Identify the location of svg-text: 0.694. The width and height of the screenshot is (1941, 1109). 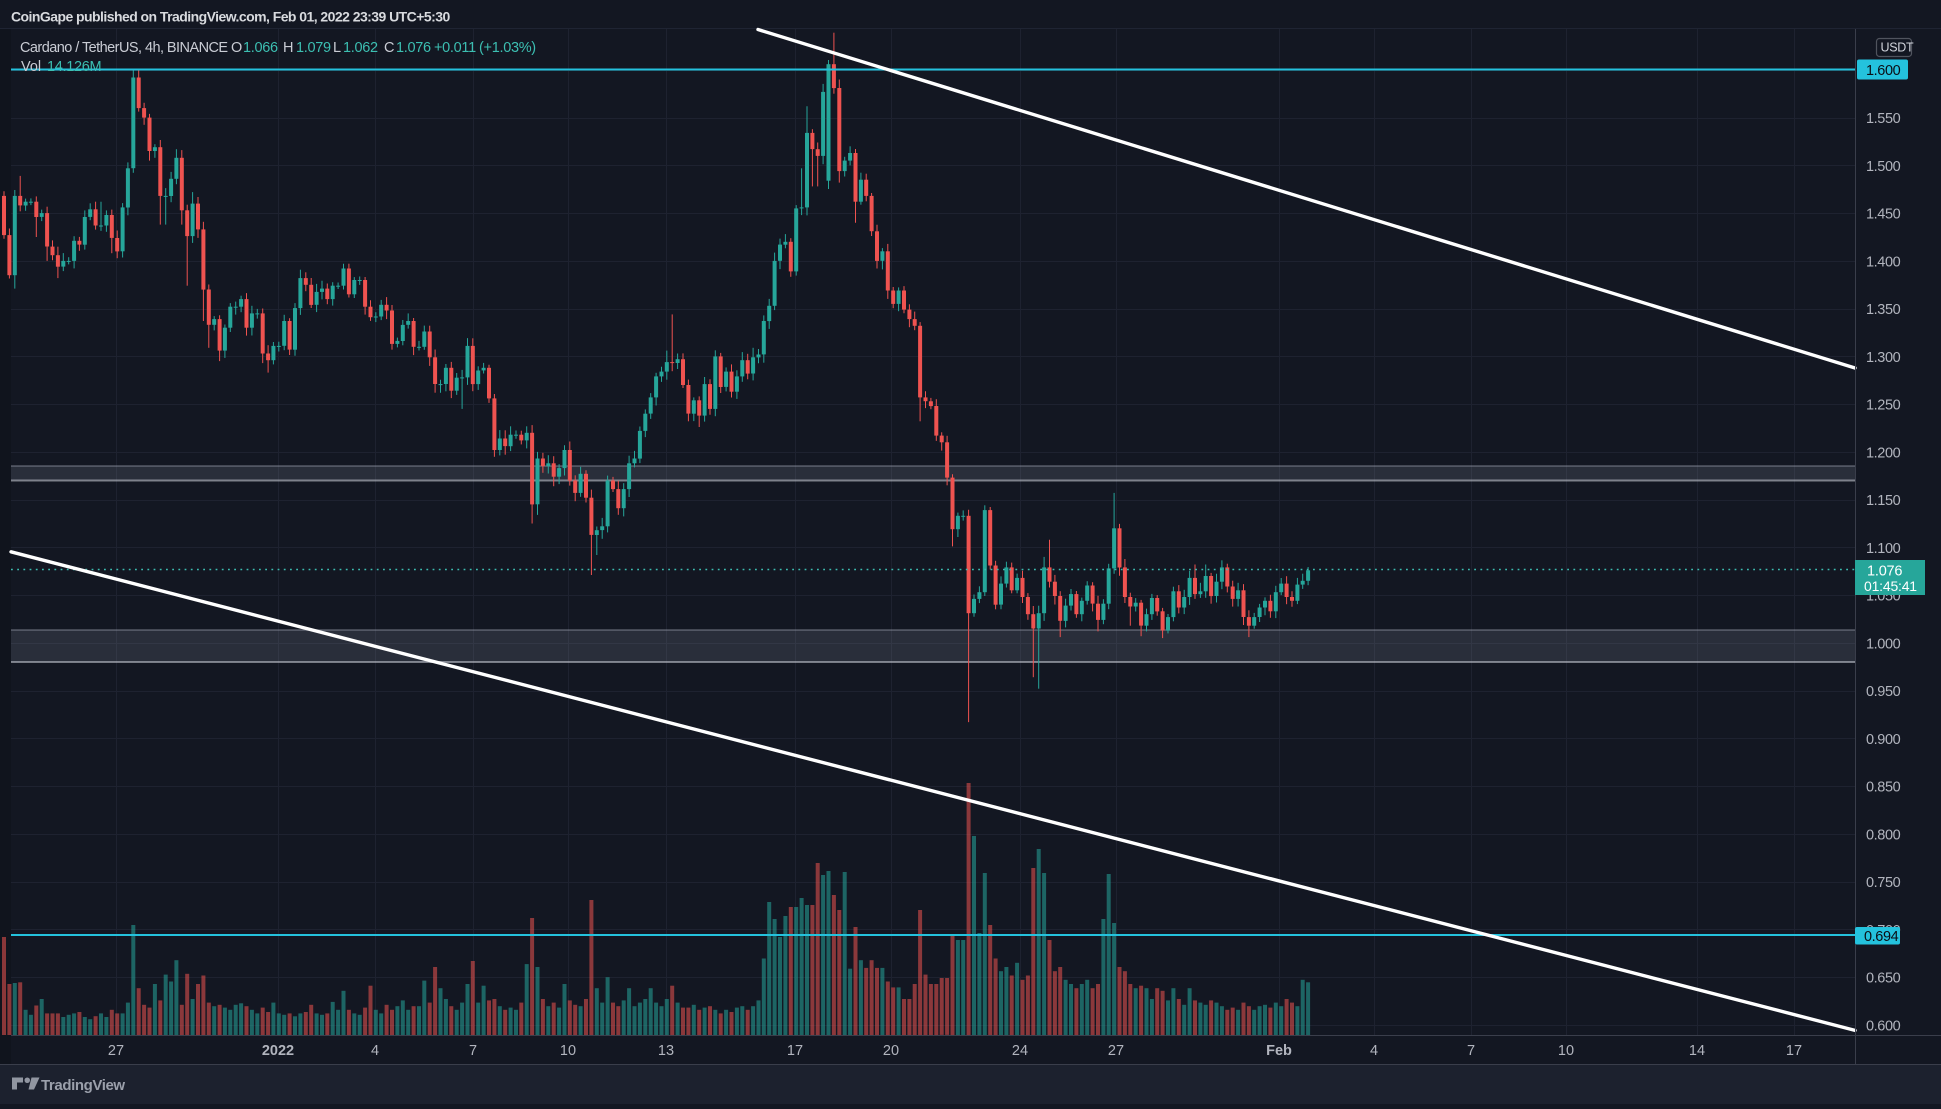
(1881, 937).